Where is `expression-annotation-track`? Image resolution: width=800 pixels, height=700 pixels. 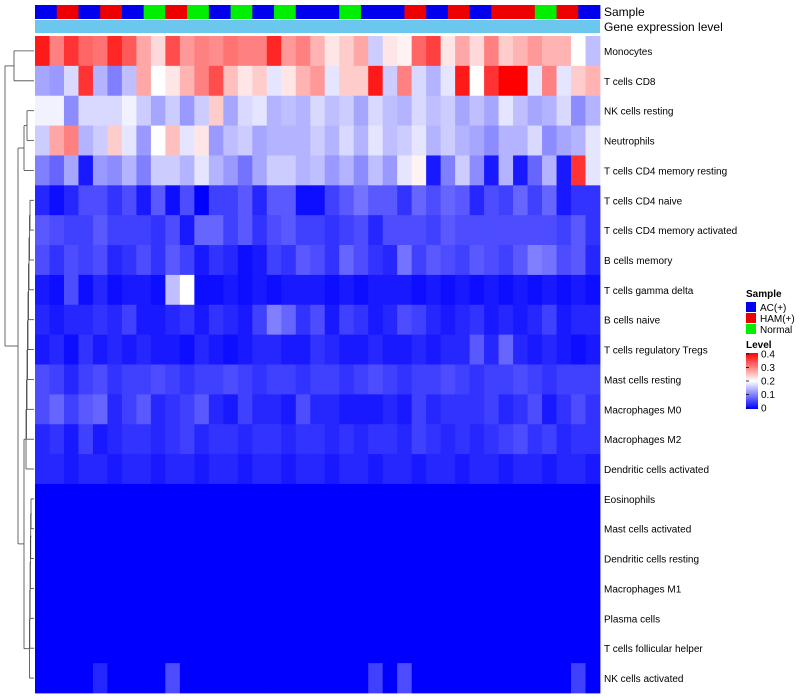
expression-annotation-track is located at coordinates (317, 26).